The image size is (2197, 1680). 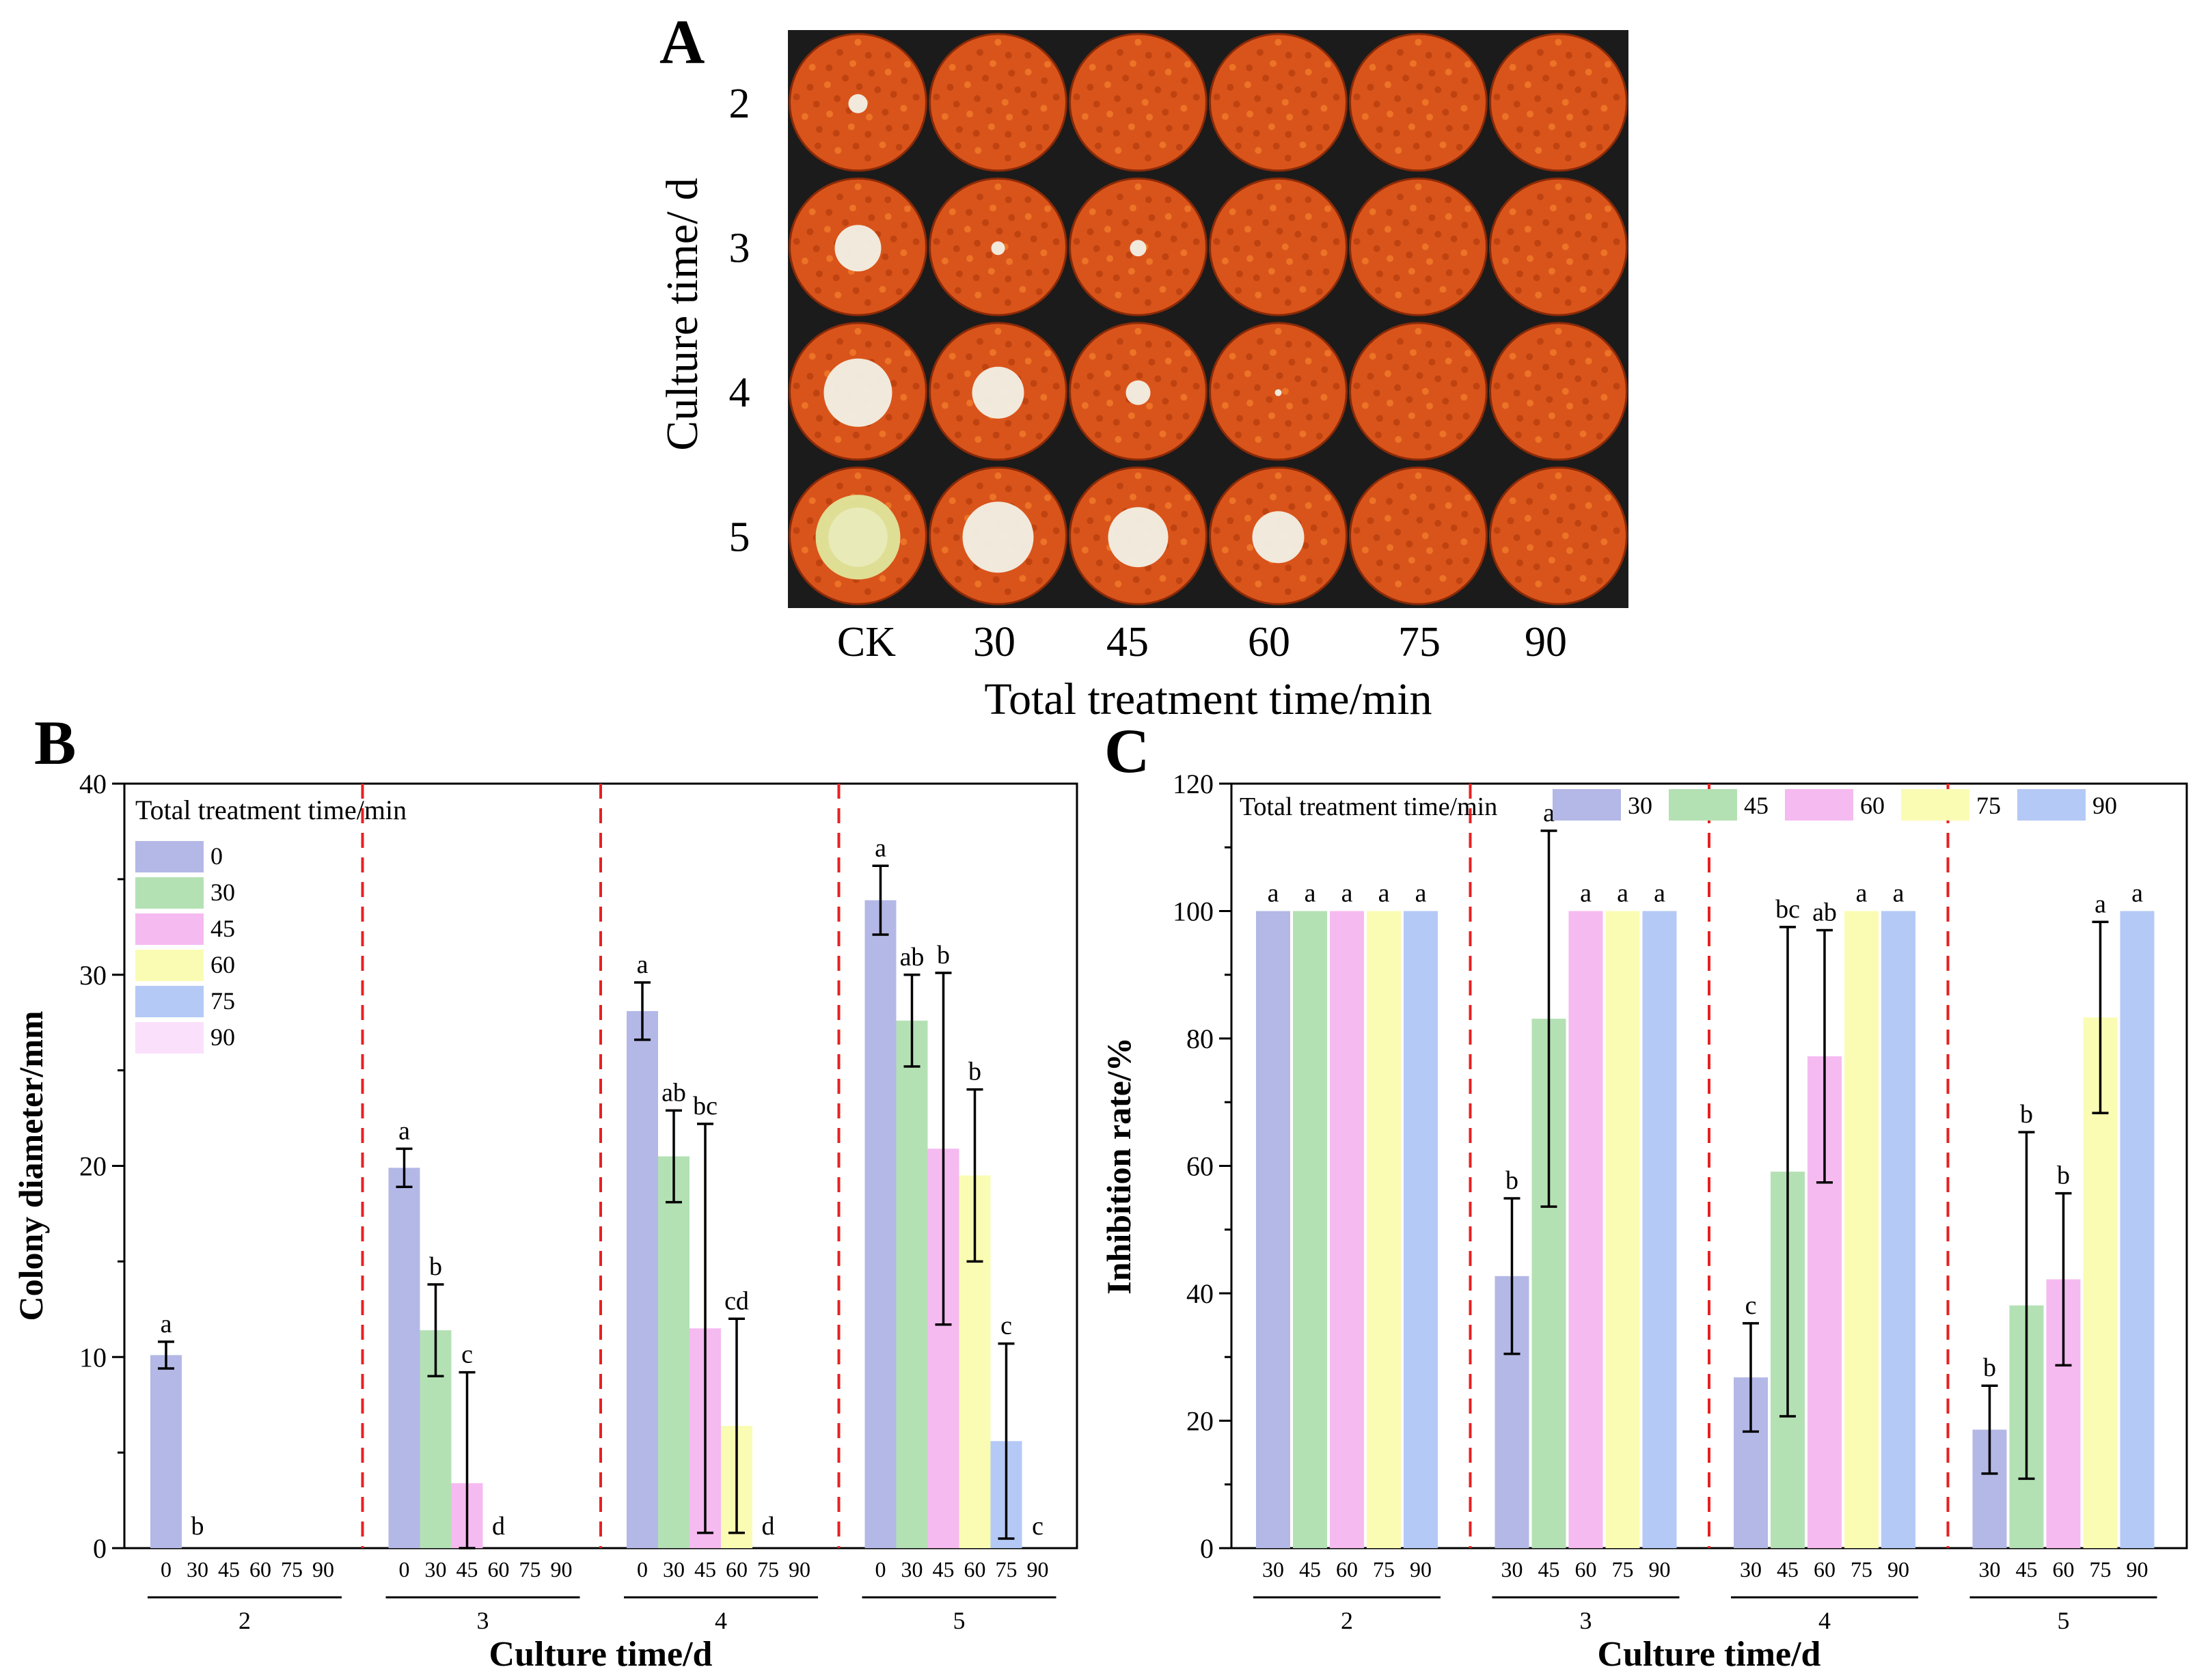 What do you see at coordinates (31, 1165) in the screenshot?
I see `y-axis-title: Colony diameter/mm` at bounding box center [31, 1165].